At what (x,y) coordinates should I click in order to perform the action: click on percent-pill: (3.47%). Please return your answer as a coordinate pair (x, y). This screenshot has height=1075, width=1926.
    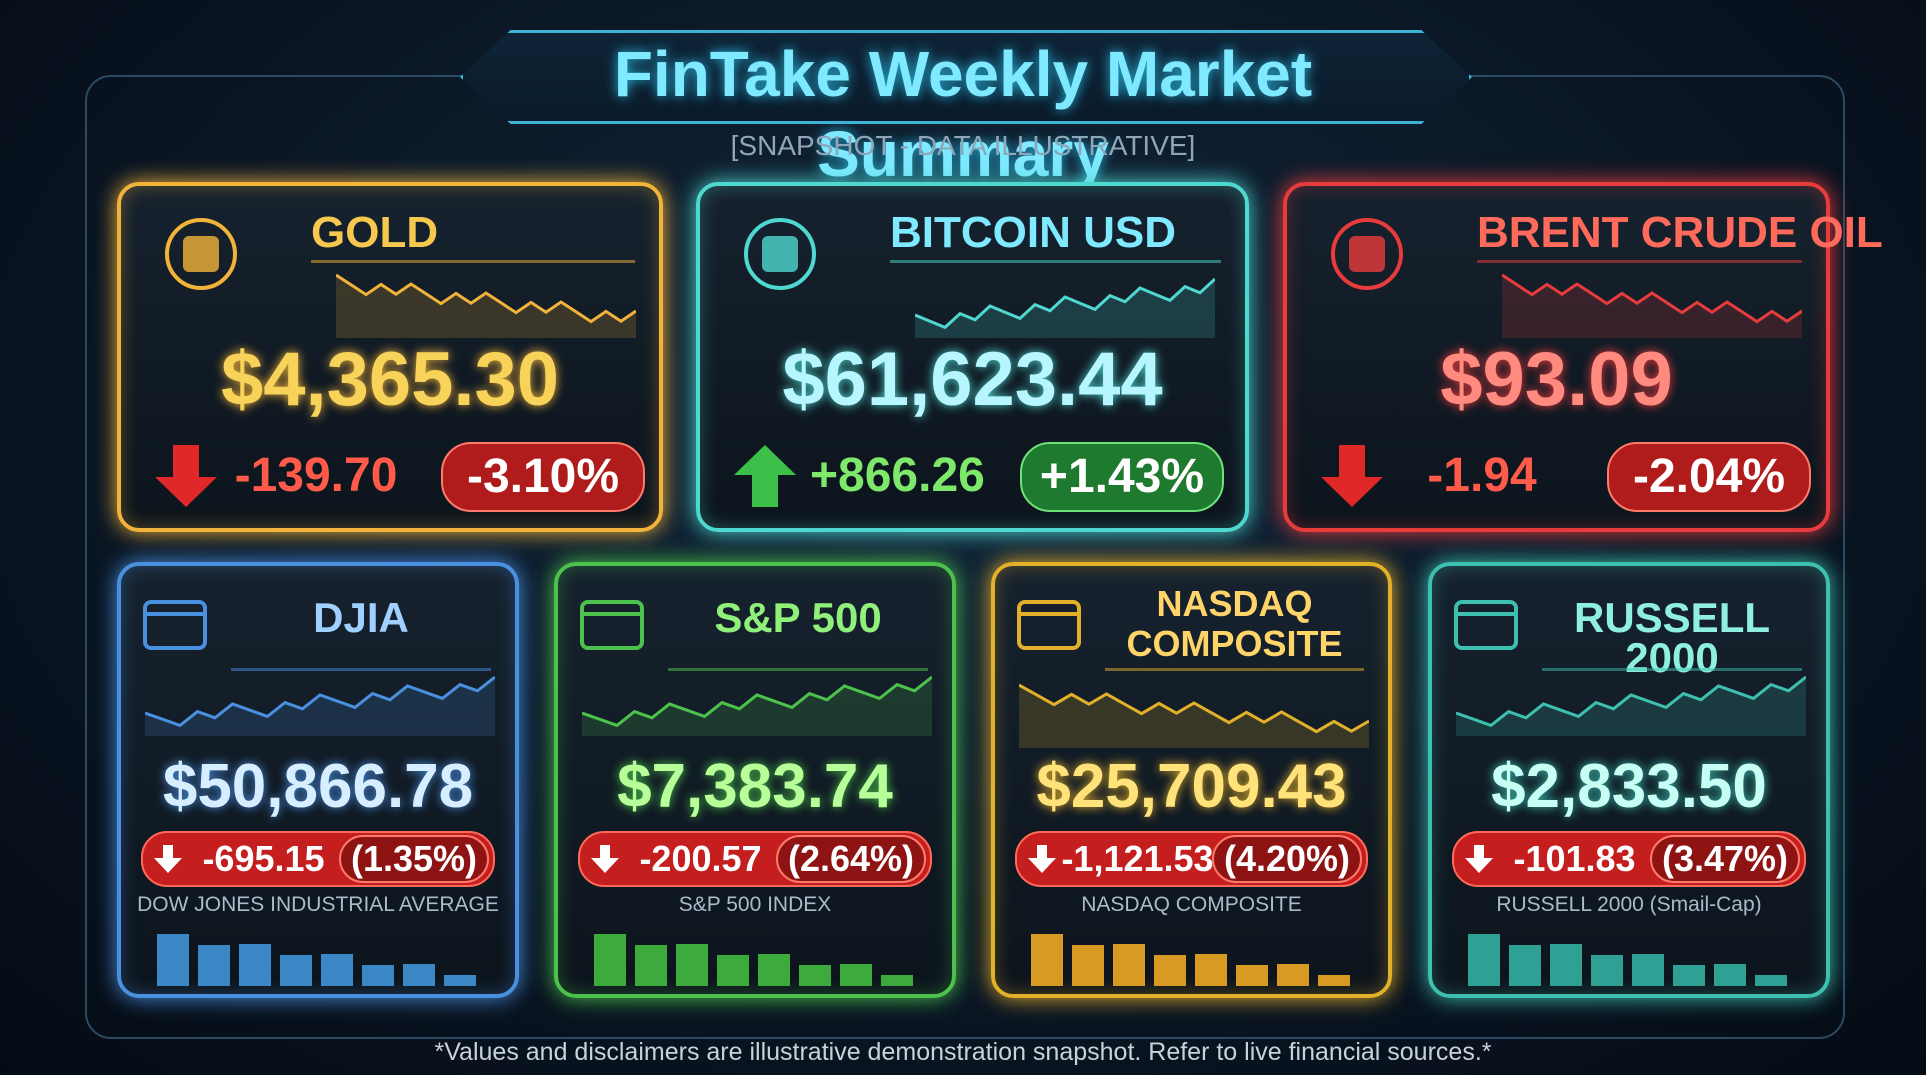
    Looking at the image, I should click on (1725, 859).